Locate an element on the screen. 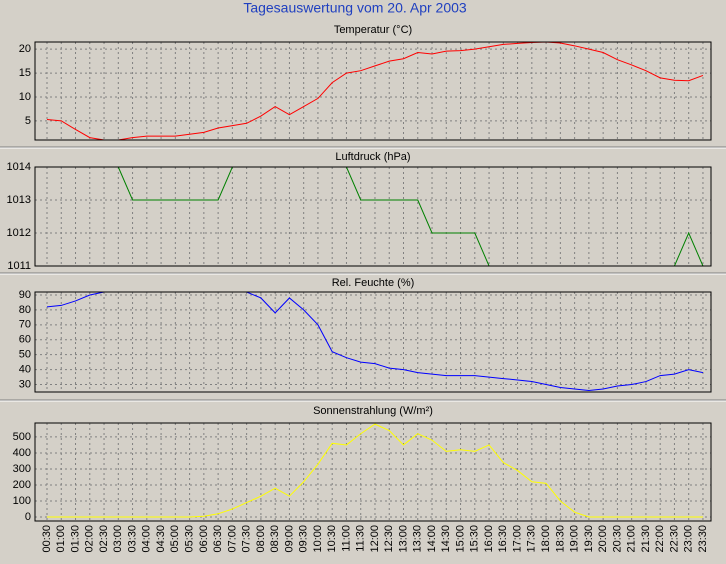 The width and height of the screenshot is (726, 564). y-tick-label: 40 is located at coordinates (25, 370).